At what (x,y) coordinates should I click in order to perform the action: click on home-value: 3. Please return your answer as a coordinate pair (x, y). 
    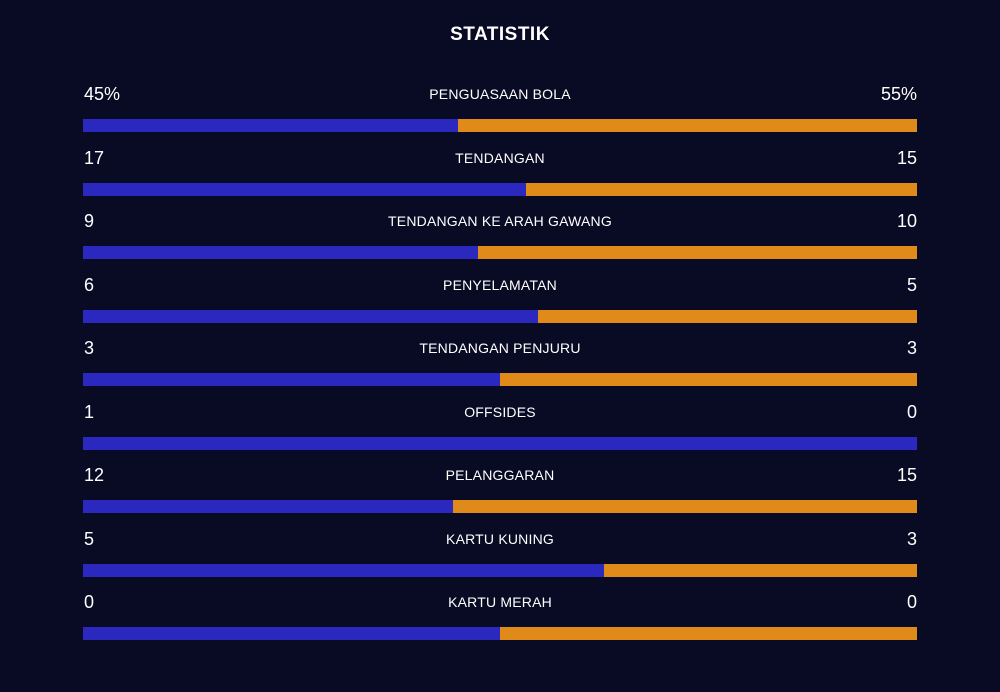
    Looking at the image, I should click on (89, 348).